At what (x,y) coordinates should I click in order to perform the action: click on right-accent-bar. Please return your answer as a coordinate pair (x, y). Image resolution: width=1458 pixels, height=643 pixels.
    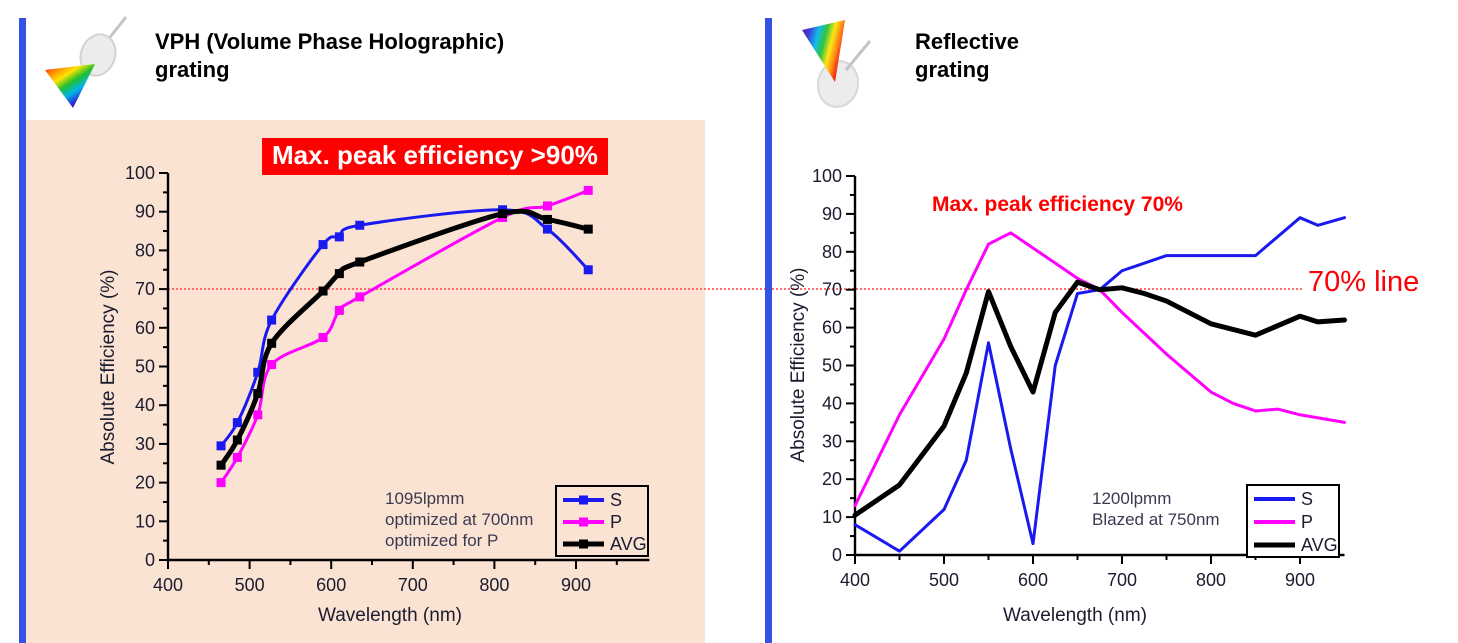
    Looking at the image, I should click on (768, 330).